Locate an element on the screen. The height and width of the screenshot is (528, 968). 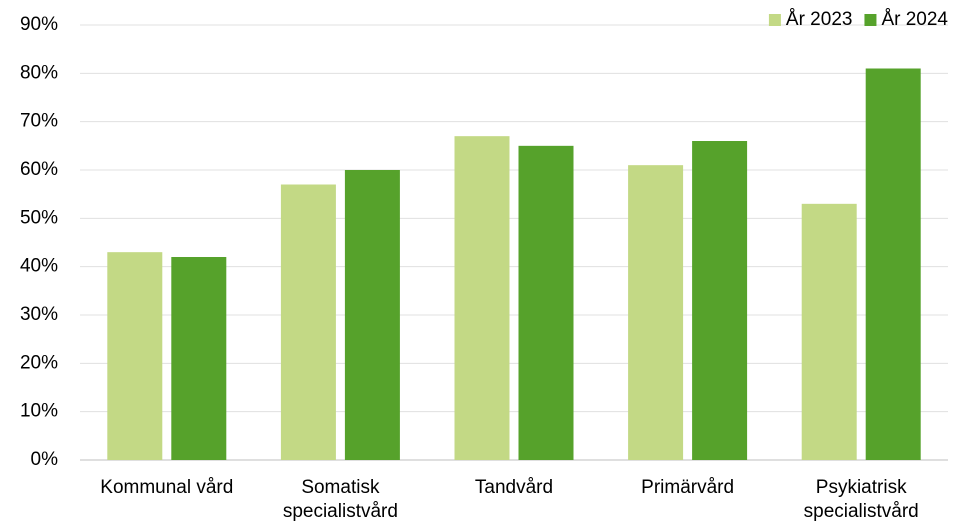
x-tick-label: Somatisk specialistvård is located at coordinates (340, 499).